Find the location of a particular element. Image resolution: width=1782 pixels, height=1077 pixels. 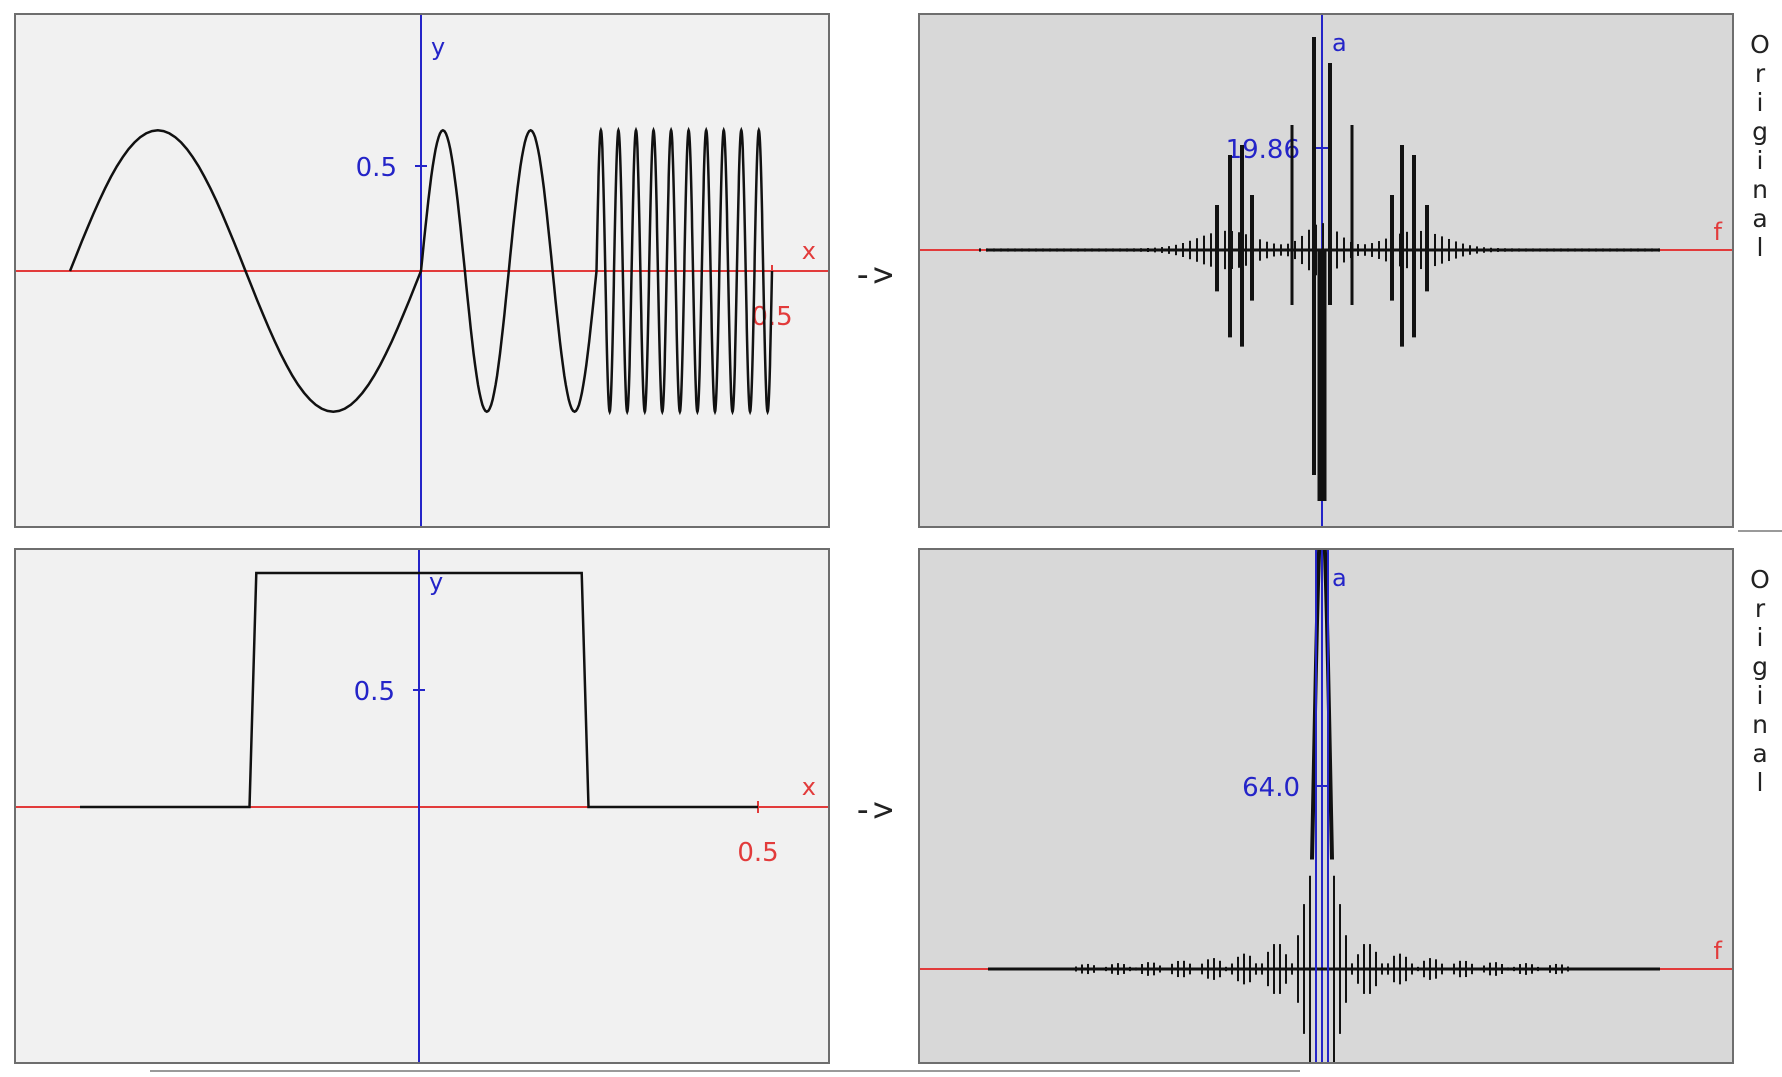

x-tick-label: 0.5 is located at coordinates (757, 853).